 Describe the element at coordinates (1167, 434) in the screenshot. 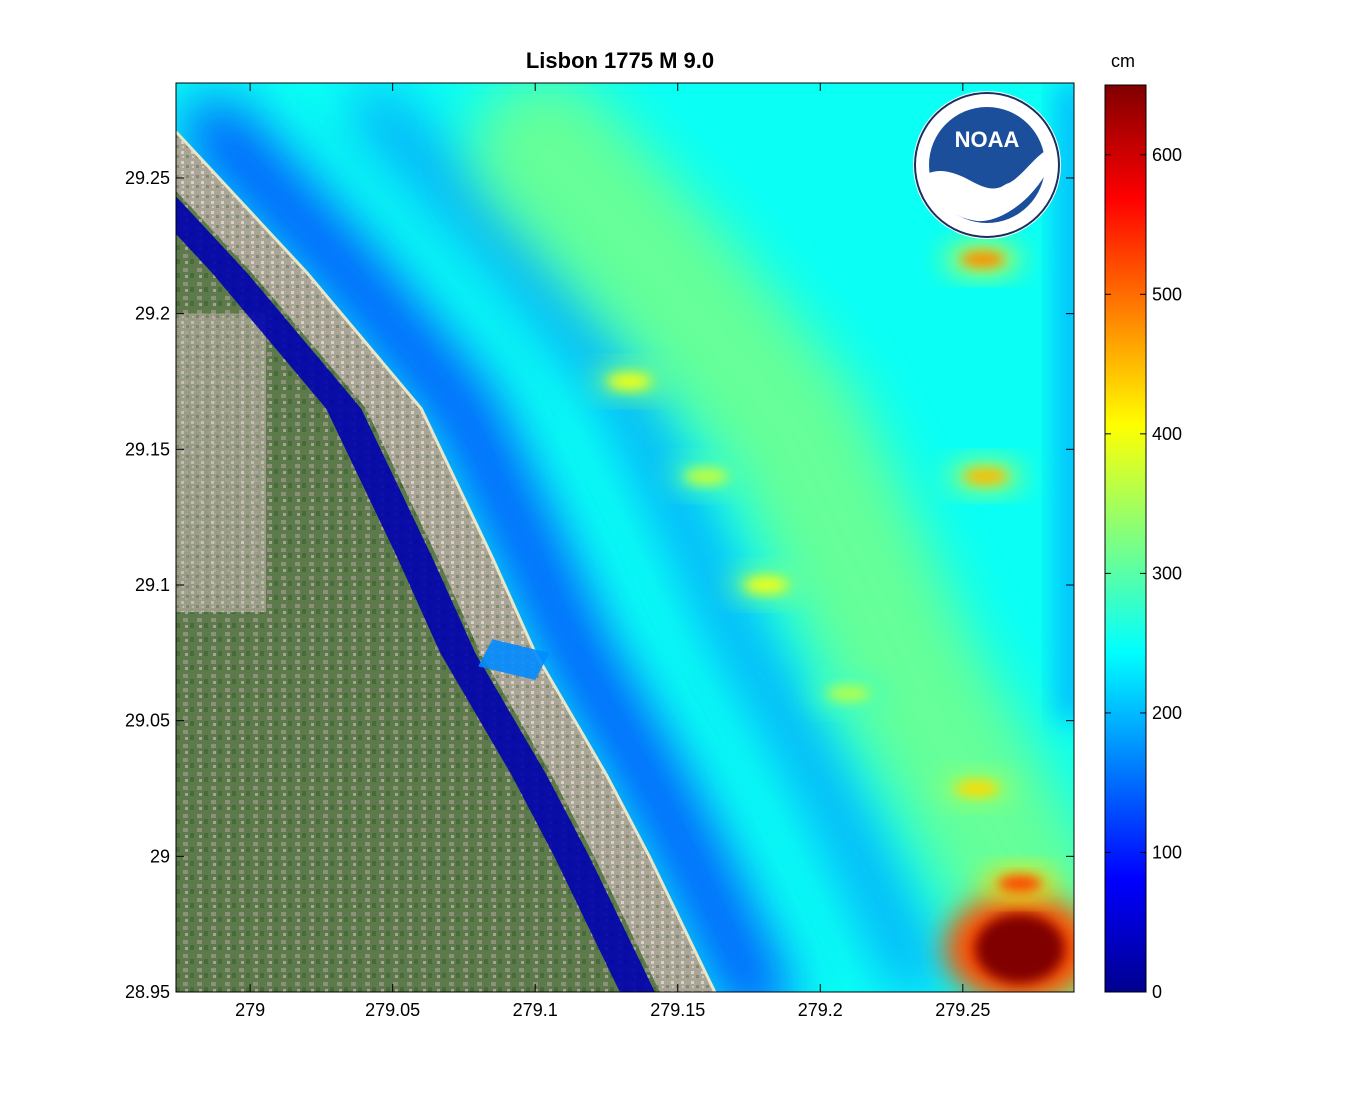

I see `colorbar-tick-label: 400` at that location.